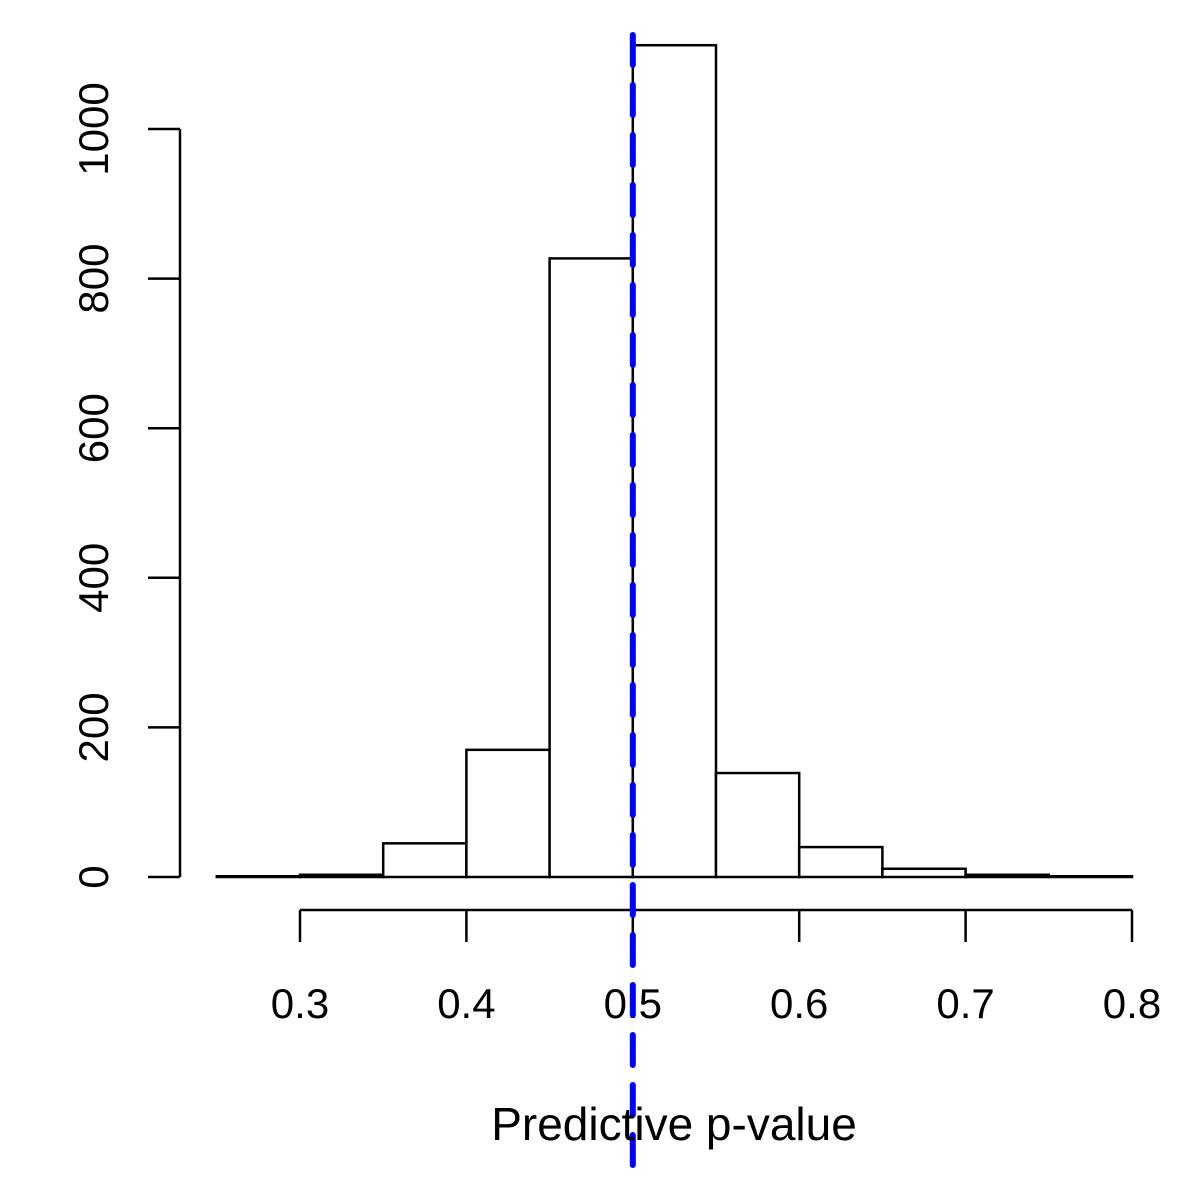 The height and width of the screenshot is (1181, 1181). Describe the element at coordinates (93, 578) in the screenshot. I see `y-tick-label: 400` at that location.